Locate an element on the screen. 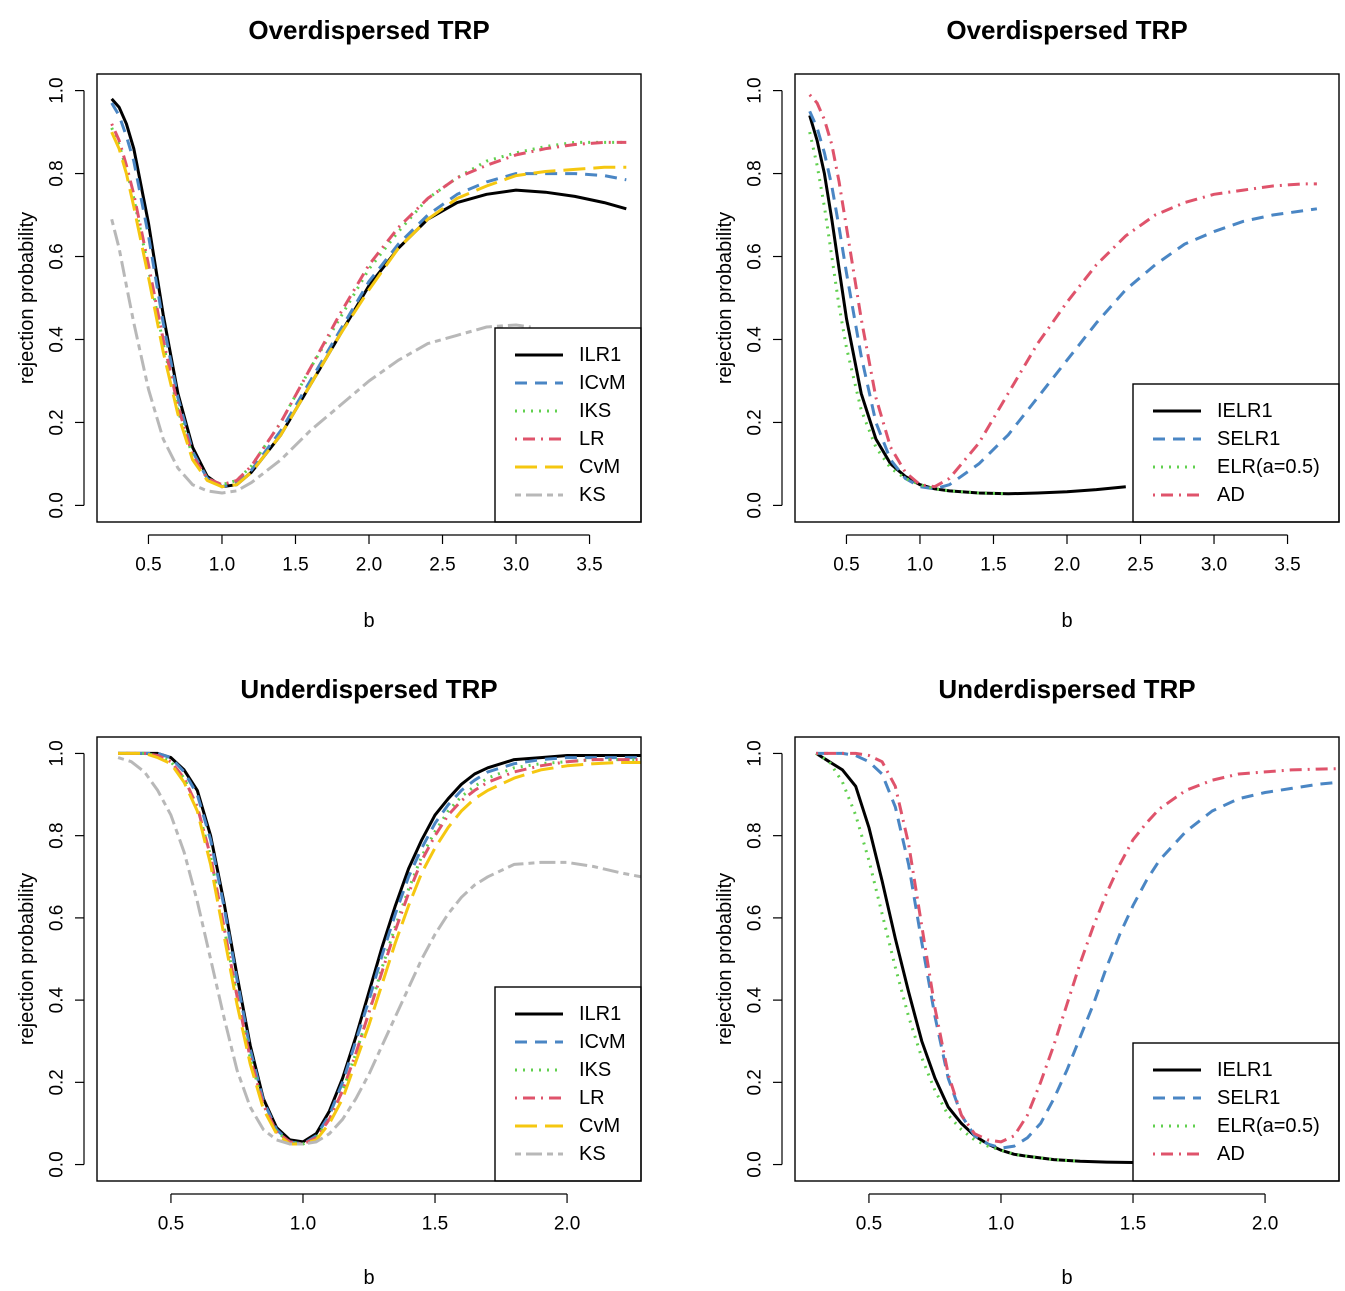  series-line-ilr1 is located at coordinates (379, 947).